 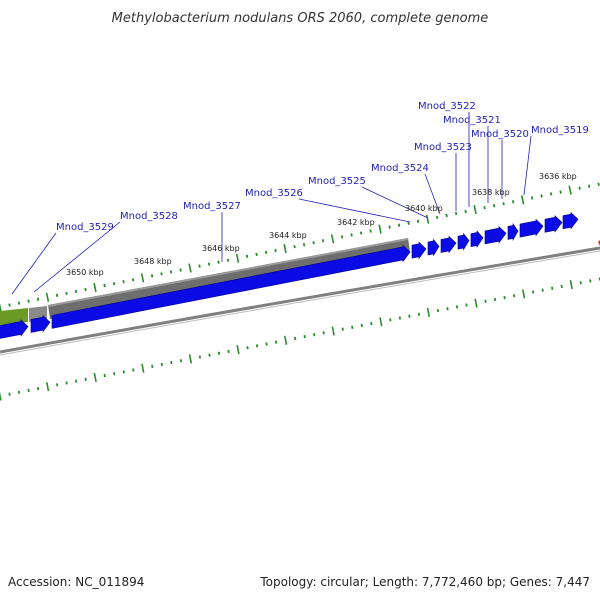 What do you see at coordinates (491, 192) in the screenshot?
I see `tick-label-3638: 3638 kbp` at bounding box center [491, 192].